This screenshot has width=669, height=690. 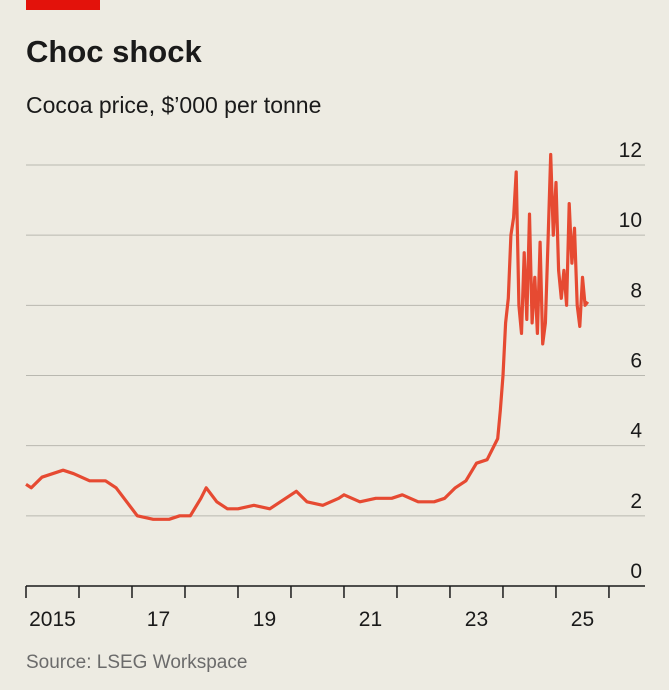 What do you see at coordinates (158, 619) in the screenshot?
I see `x-tick-label: 17` at bounding box center [158, 619].